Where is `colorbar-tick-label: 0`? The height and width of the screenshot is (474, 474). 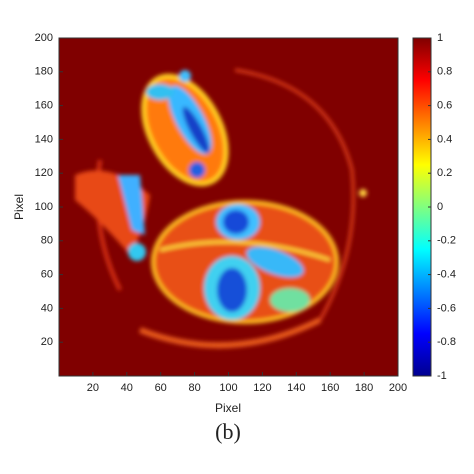
colorbar-tick-label: 0 is located at coordinates (440, 207).